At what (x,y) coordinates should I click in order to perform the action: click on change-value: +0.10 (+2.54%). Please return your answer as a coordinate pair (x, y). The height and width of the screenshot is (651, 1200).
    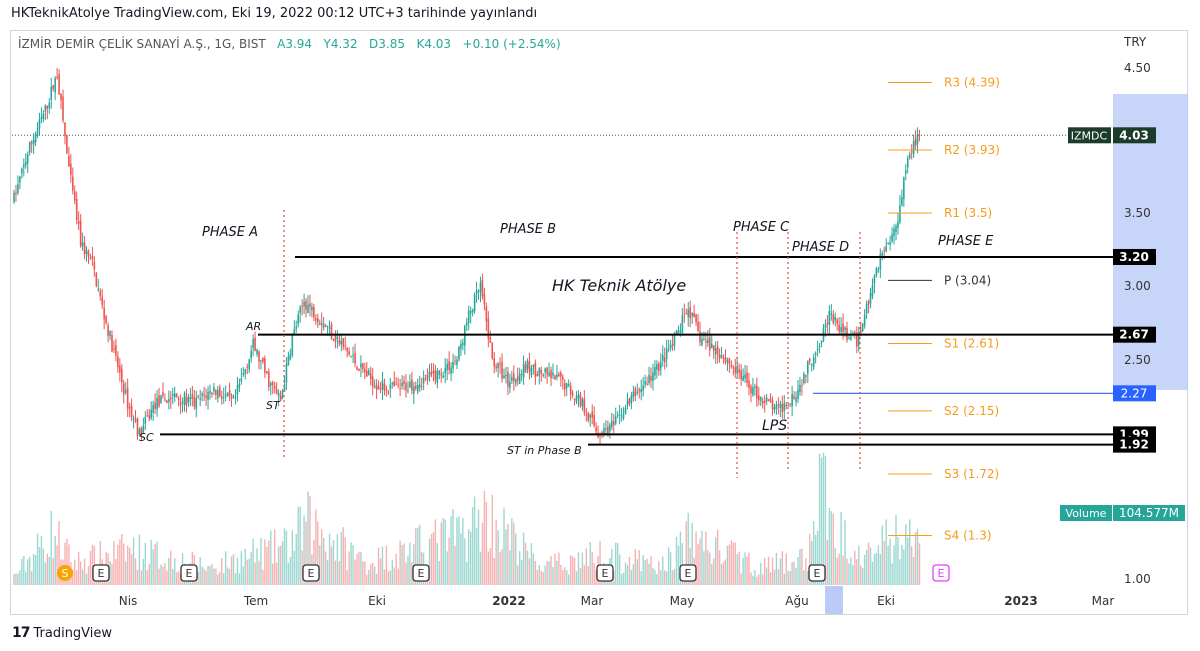
    Looking at the image, I should click on (511, 44).